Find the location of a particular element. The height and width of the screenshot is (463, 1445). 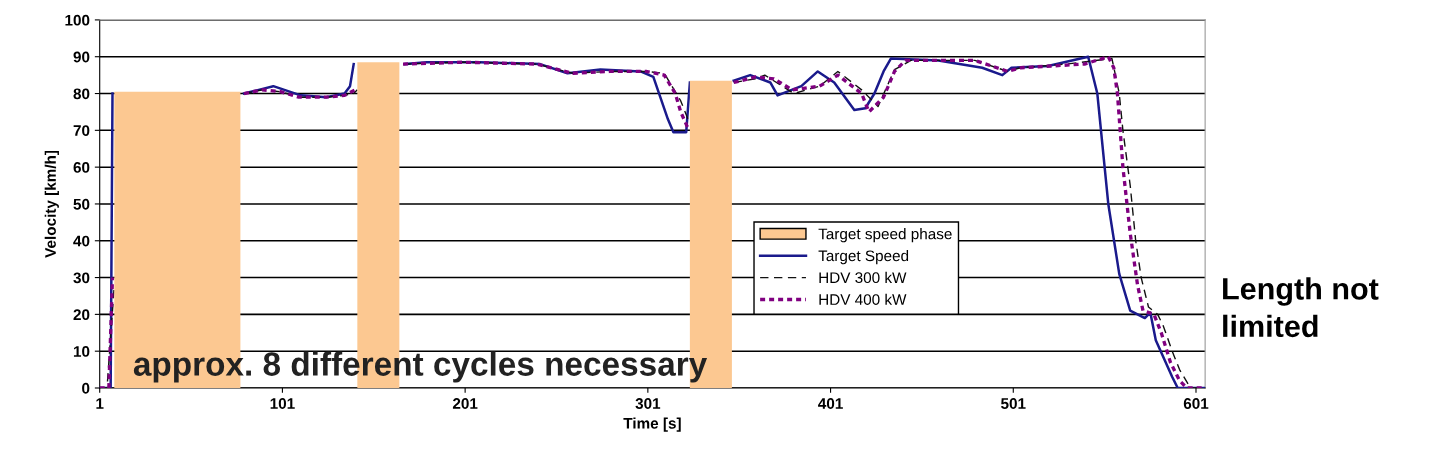

y-tick-label: 40 is located at coordinates (81, 241).